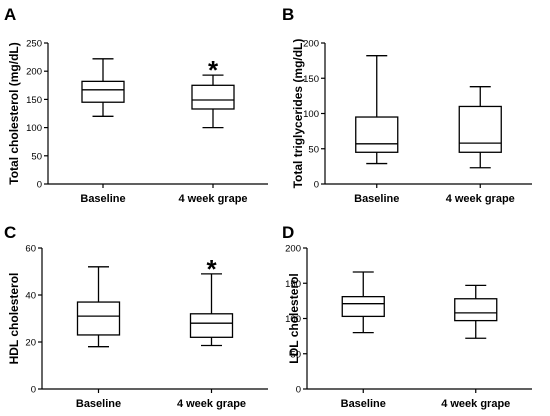  I want to click on panel-b-y-tick-label: 200, so click(311, 44).